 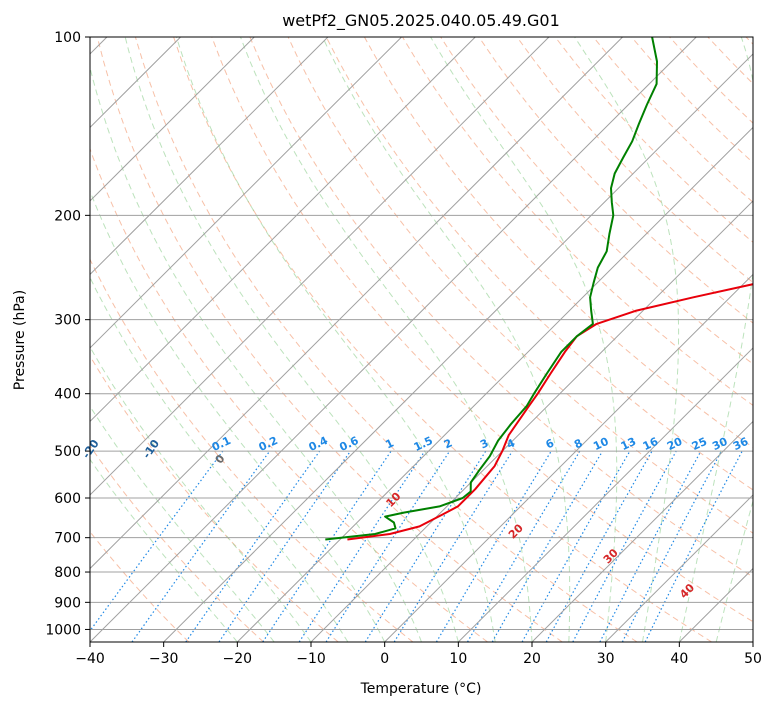 I want to click on mixing-ratio-label: 16, so click(x=651, y=444).